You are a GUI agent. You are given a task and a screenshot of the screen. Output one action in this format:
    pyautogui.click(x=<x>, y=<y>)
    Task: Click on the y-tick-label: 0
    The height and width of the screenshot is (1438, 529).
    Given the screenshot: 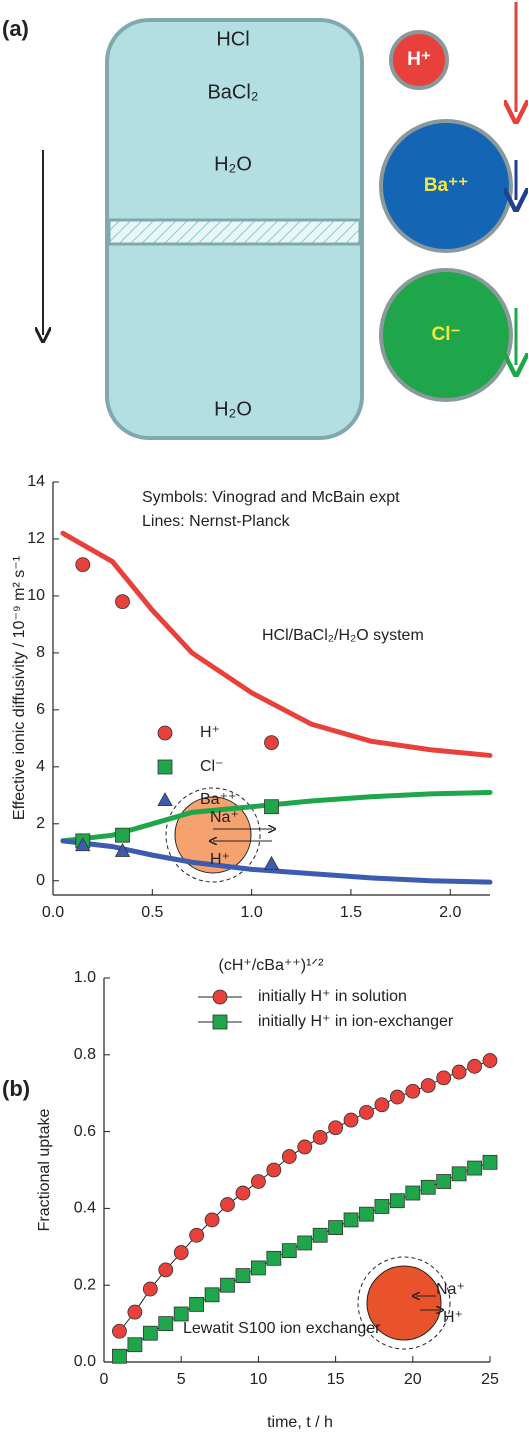 What is the action you would take?
    pyautogui.click(x=40, y=880)
    